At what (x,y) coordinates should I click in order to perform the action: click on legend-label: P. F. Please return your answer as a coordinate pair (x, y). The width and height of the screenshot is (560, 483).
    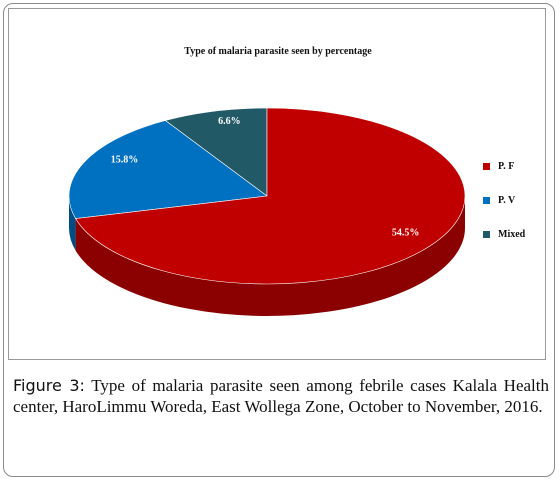
    Looking at the image, I should click on (506, 166).